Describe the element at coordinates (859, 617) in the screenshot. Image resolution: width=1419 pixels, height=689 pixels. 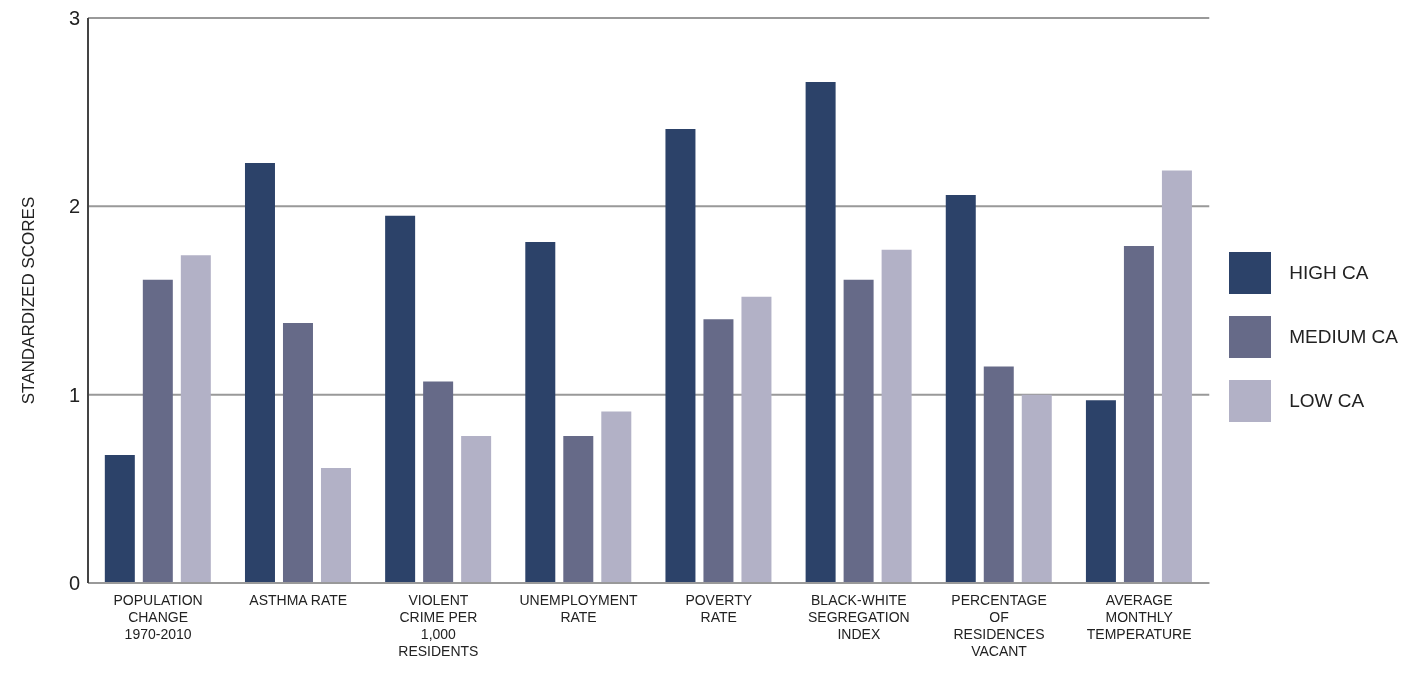
I see `x-tick-label: BLACK-WHITE SEGREGATION INDEX` at that location.